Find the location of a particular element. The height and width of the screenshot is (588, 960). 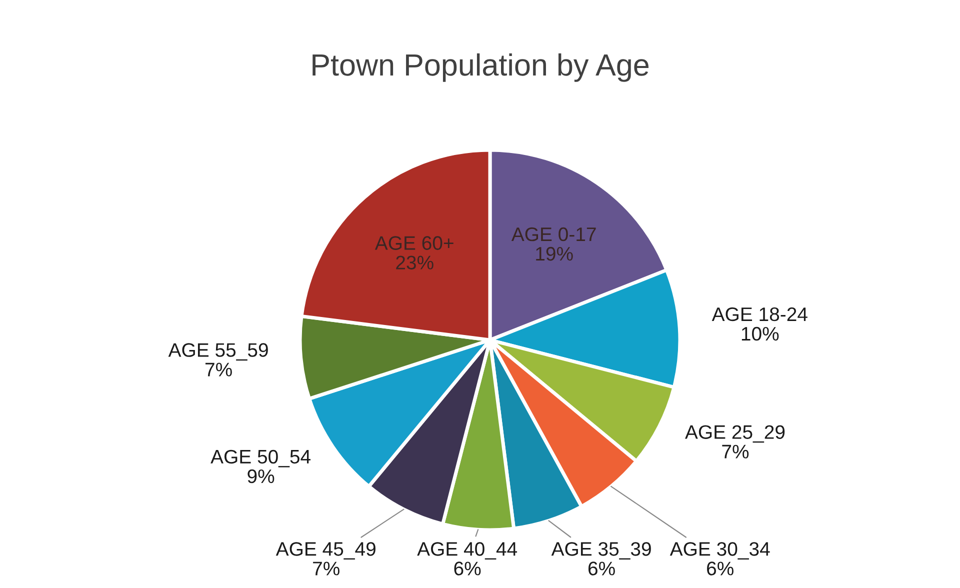

slice-label: AGE 25_29 is located at coordinates (735, 434).